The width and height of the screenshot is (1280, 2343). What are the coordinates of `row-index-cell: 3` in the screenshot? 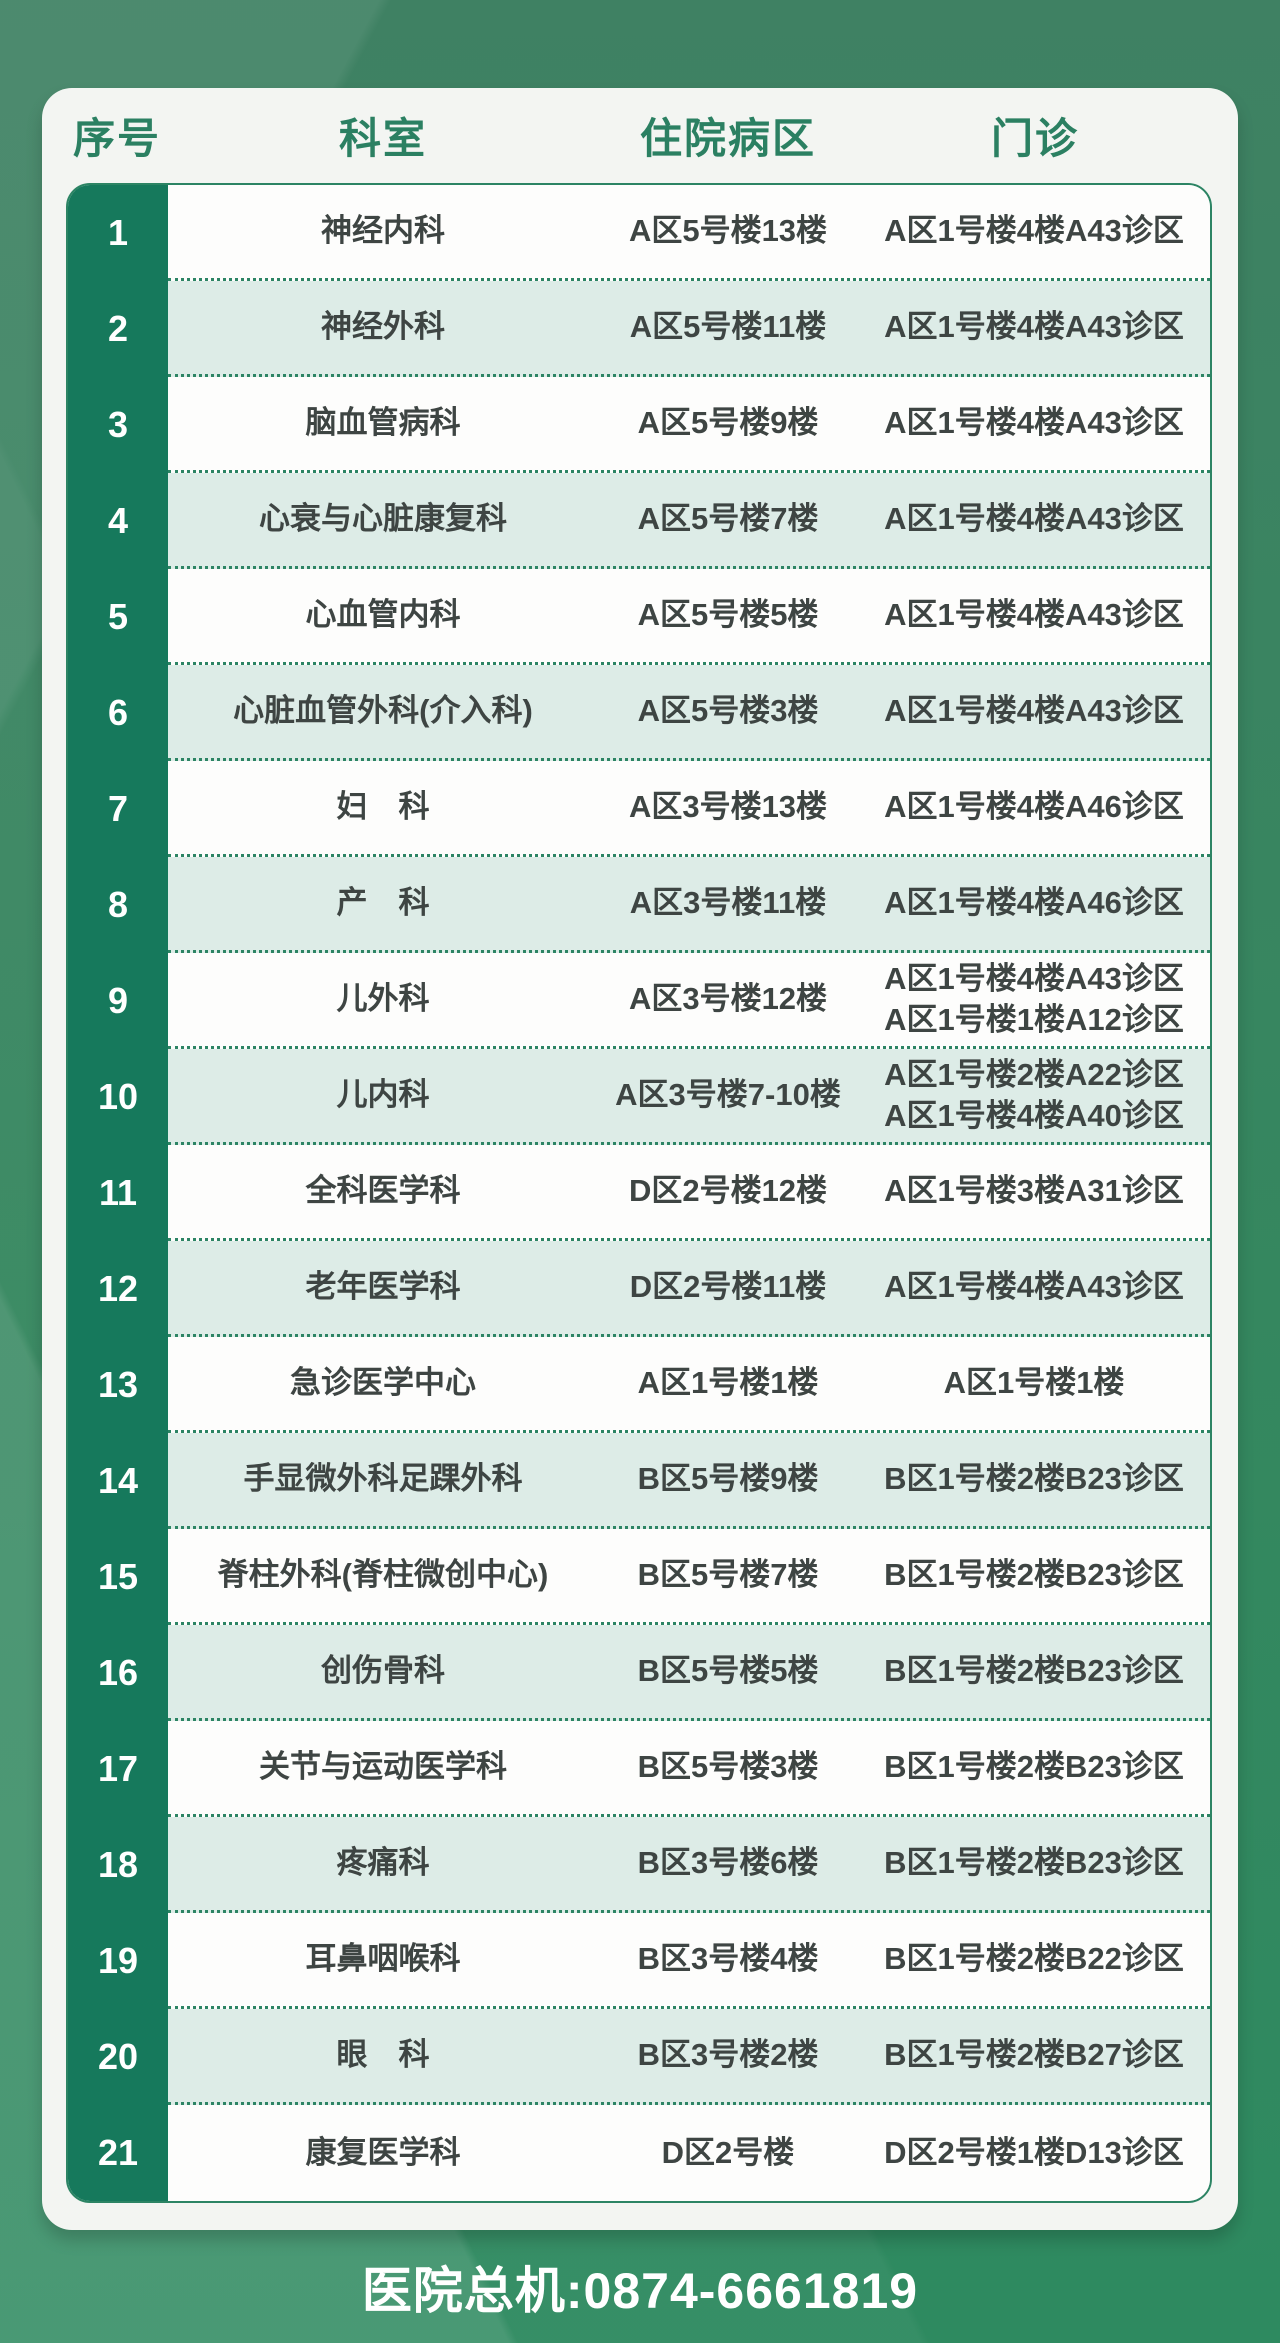 It's located at (118, 425).